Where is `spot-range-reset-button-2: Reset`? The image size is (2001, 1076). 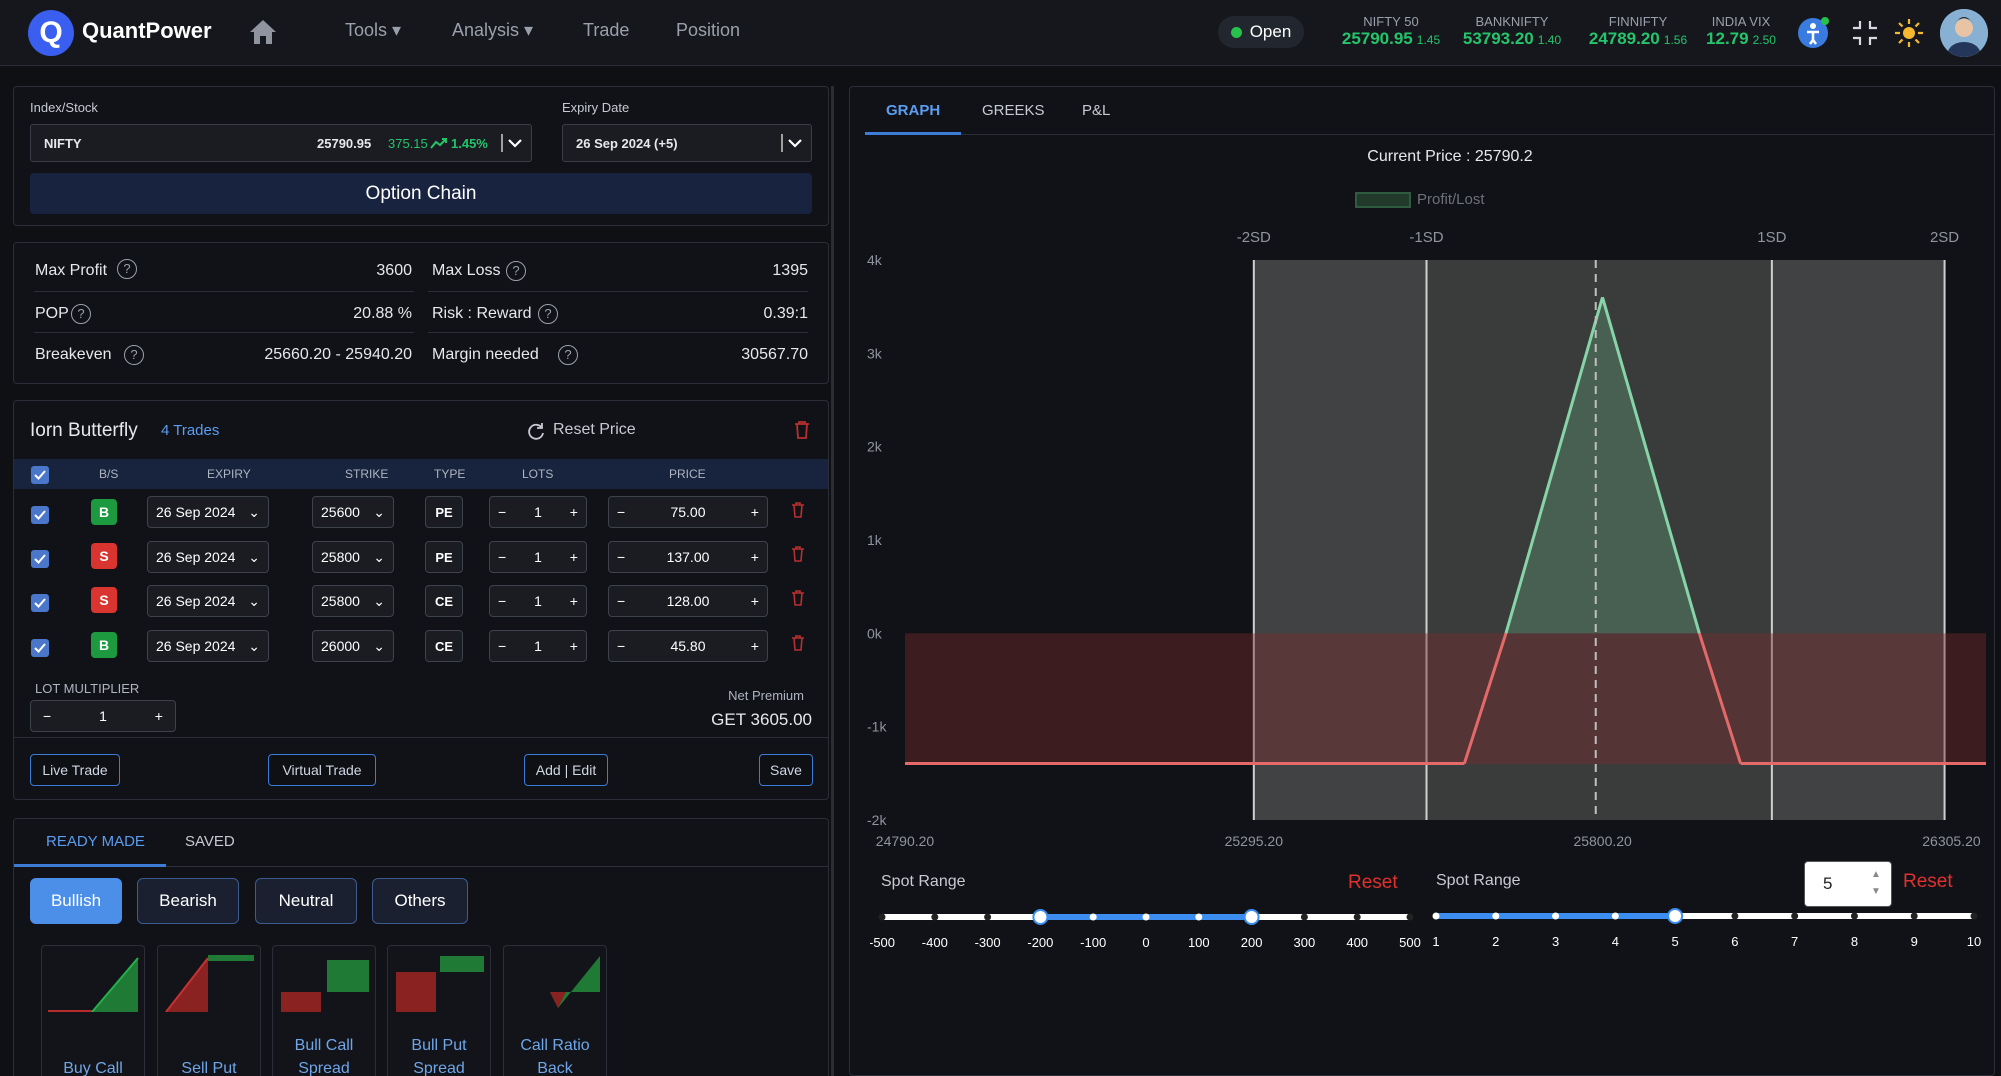 spot-range-reset-button-2: Reset is located at coordinates (1928, 881).